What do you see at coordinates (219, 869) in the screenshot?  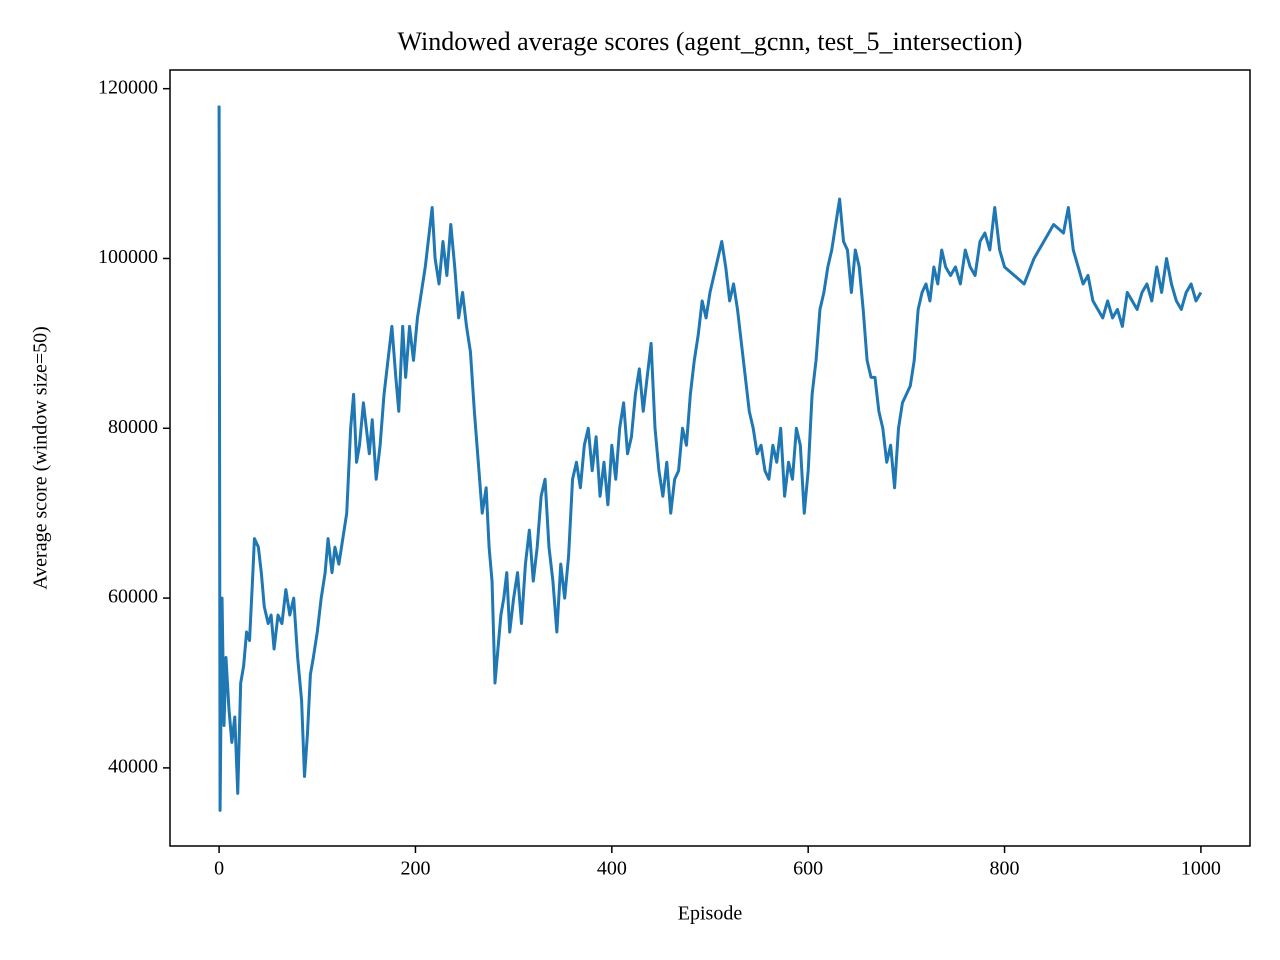 I see `x-tick-label: 0` at bounding box center [219, 869].